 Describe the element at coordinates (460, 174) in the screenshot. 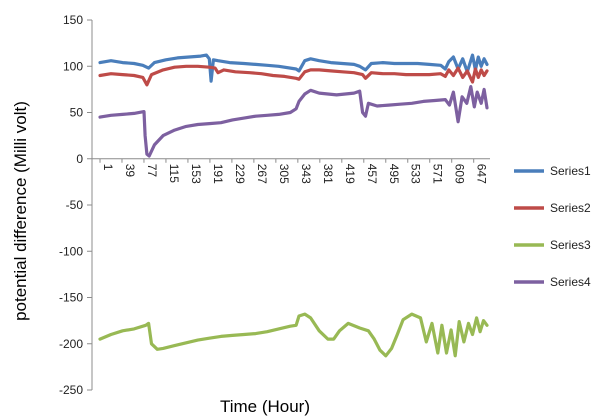

I see `x-tick-label: 609` at that location.